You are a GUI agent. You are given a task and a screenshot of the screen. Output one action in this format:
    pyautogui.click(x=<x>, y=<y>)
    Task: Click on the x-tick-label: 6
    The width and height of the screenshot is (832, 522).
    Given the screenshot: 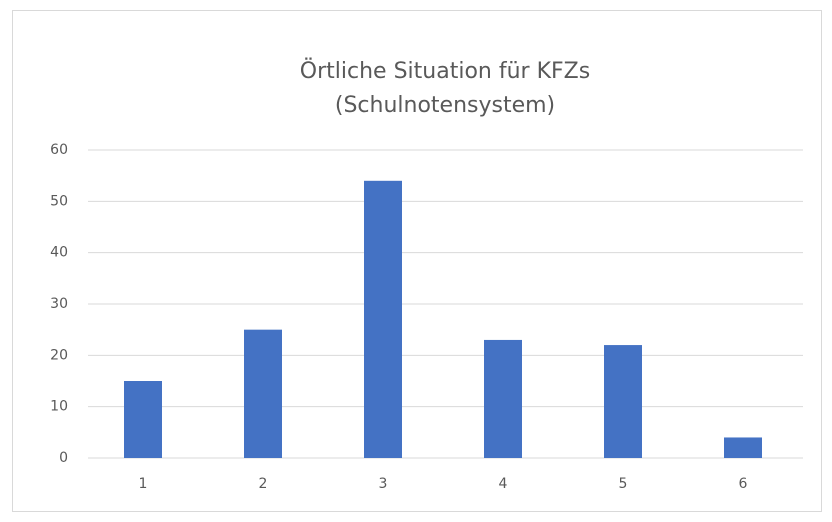 What is the action you would take?
    pyautogui.click(x=743, y=484)
    